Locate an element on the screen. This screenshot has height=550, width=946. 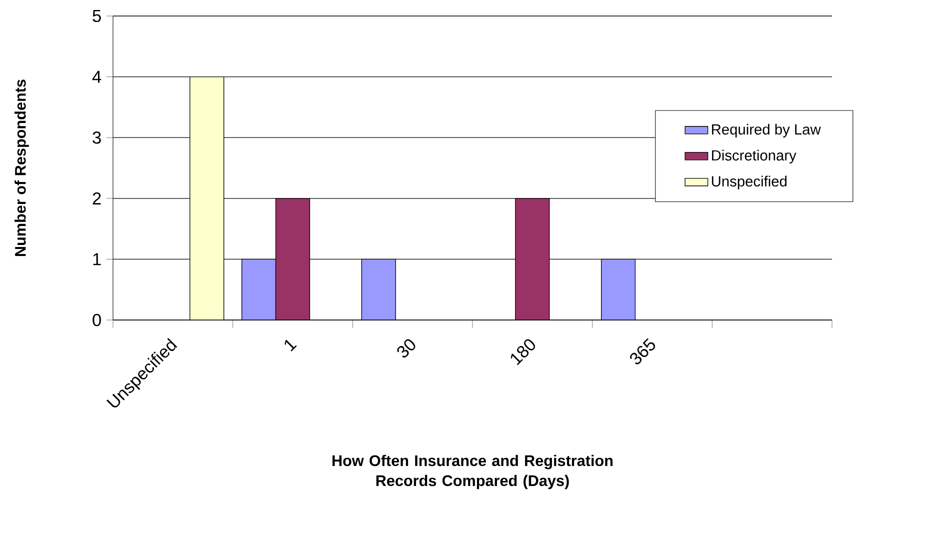
legend-label: Unspecified is located at coordinates (749, 183).